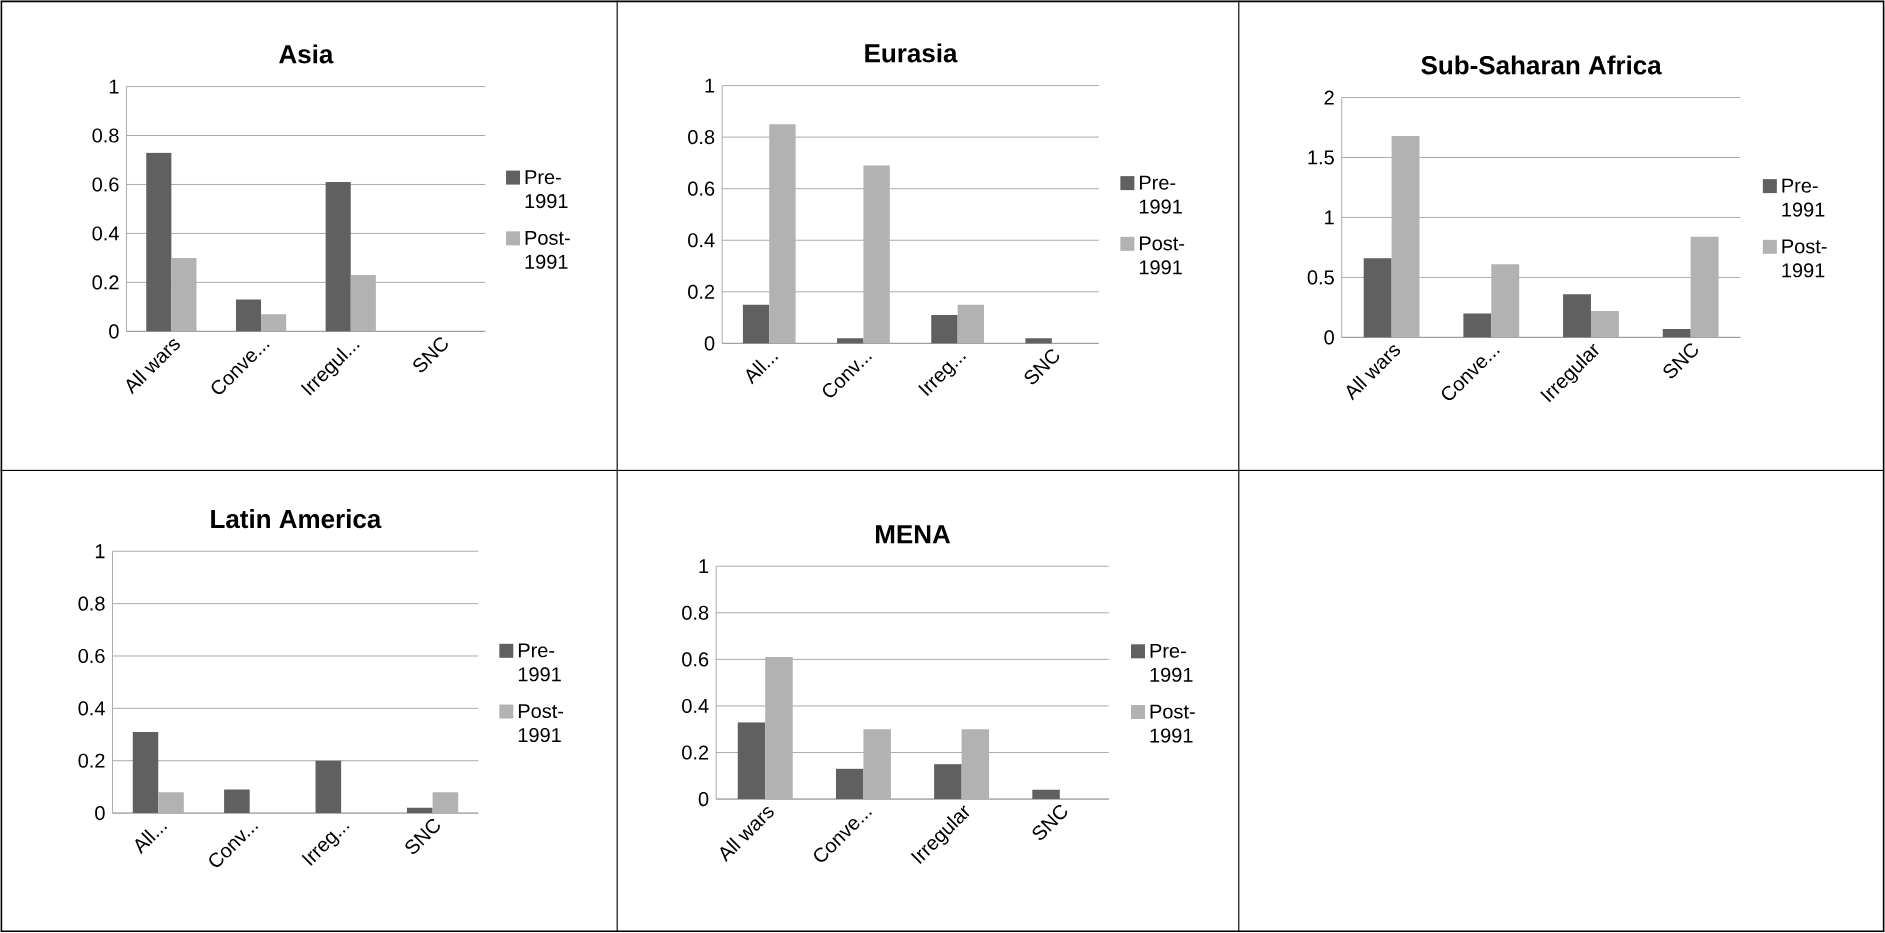 This screenshot has width=1885, height=933. I want to click on chart-title: Latin America, so click(296, 519).